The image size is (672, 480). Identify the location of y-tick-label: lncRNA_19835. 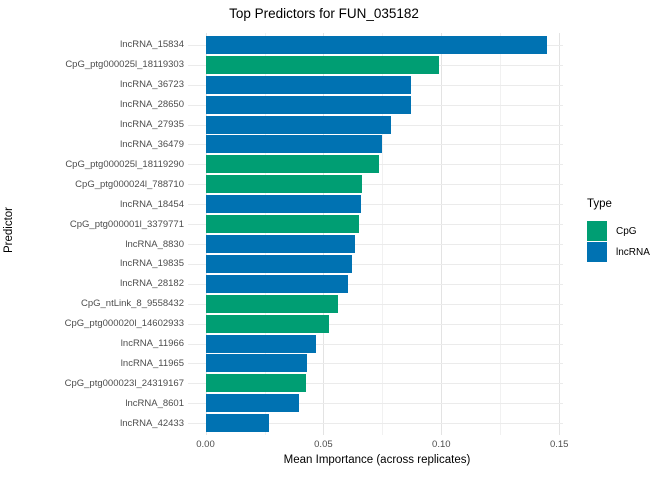
(152, 264).